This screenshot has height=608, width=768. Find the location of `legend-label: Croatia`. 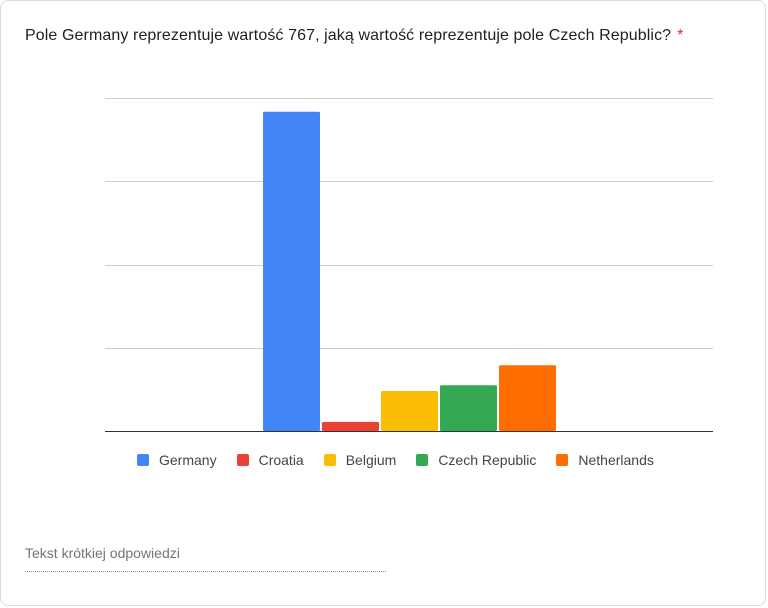

legend-label: Croatia is located at coordinates (281, 460).